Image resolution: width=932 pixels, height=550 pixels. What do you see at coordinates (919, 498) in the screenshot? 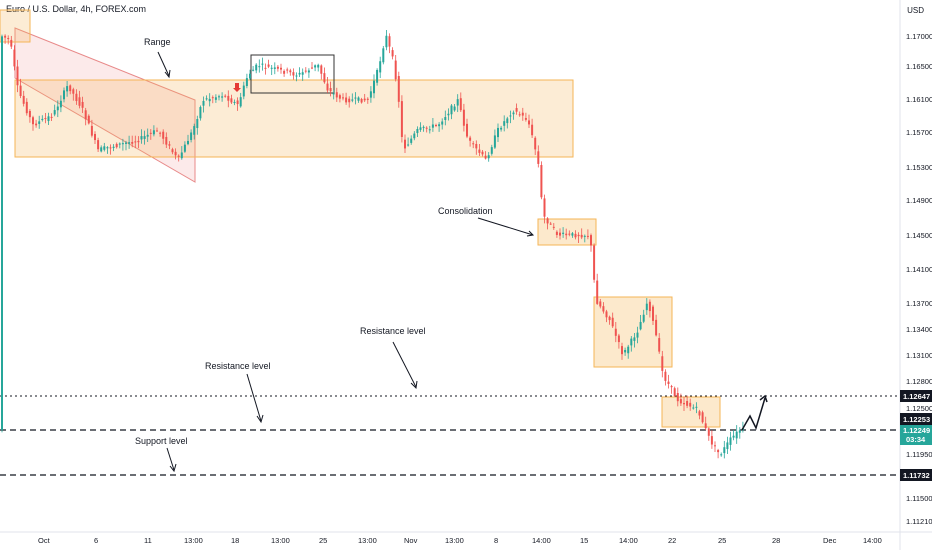
I see `y-tick: 1.11500` at bounding box center [919, 498].